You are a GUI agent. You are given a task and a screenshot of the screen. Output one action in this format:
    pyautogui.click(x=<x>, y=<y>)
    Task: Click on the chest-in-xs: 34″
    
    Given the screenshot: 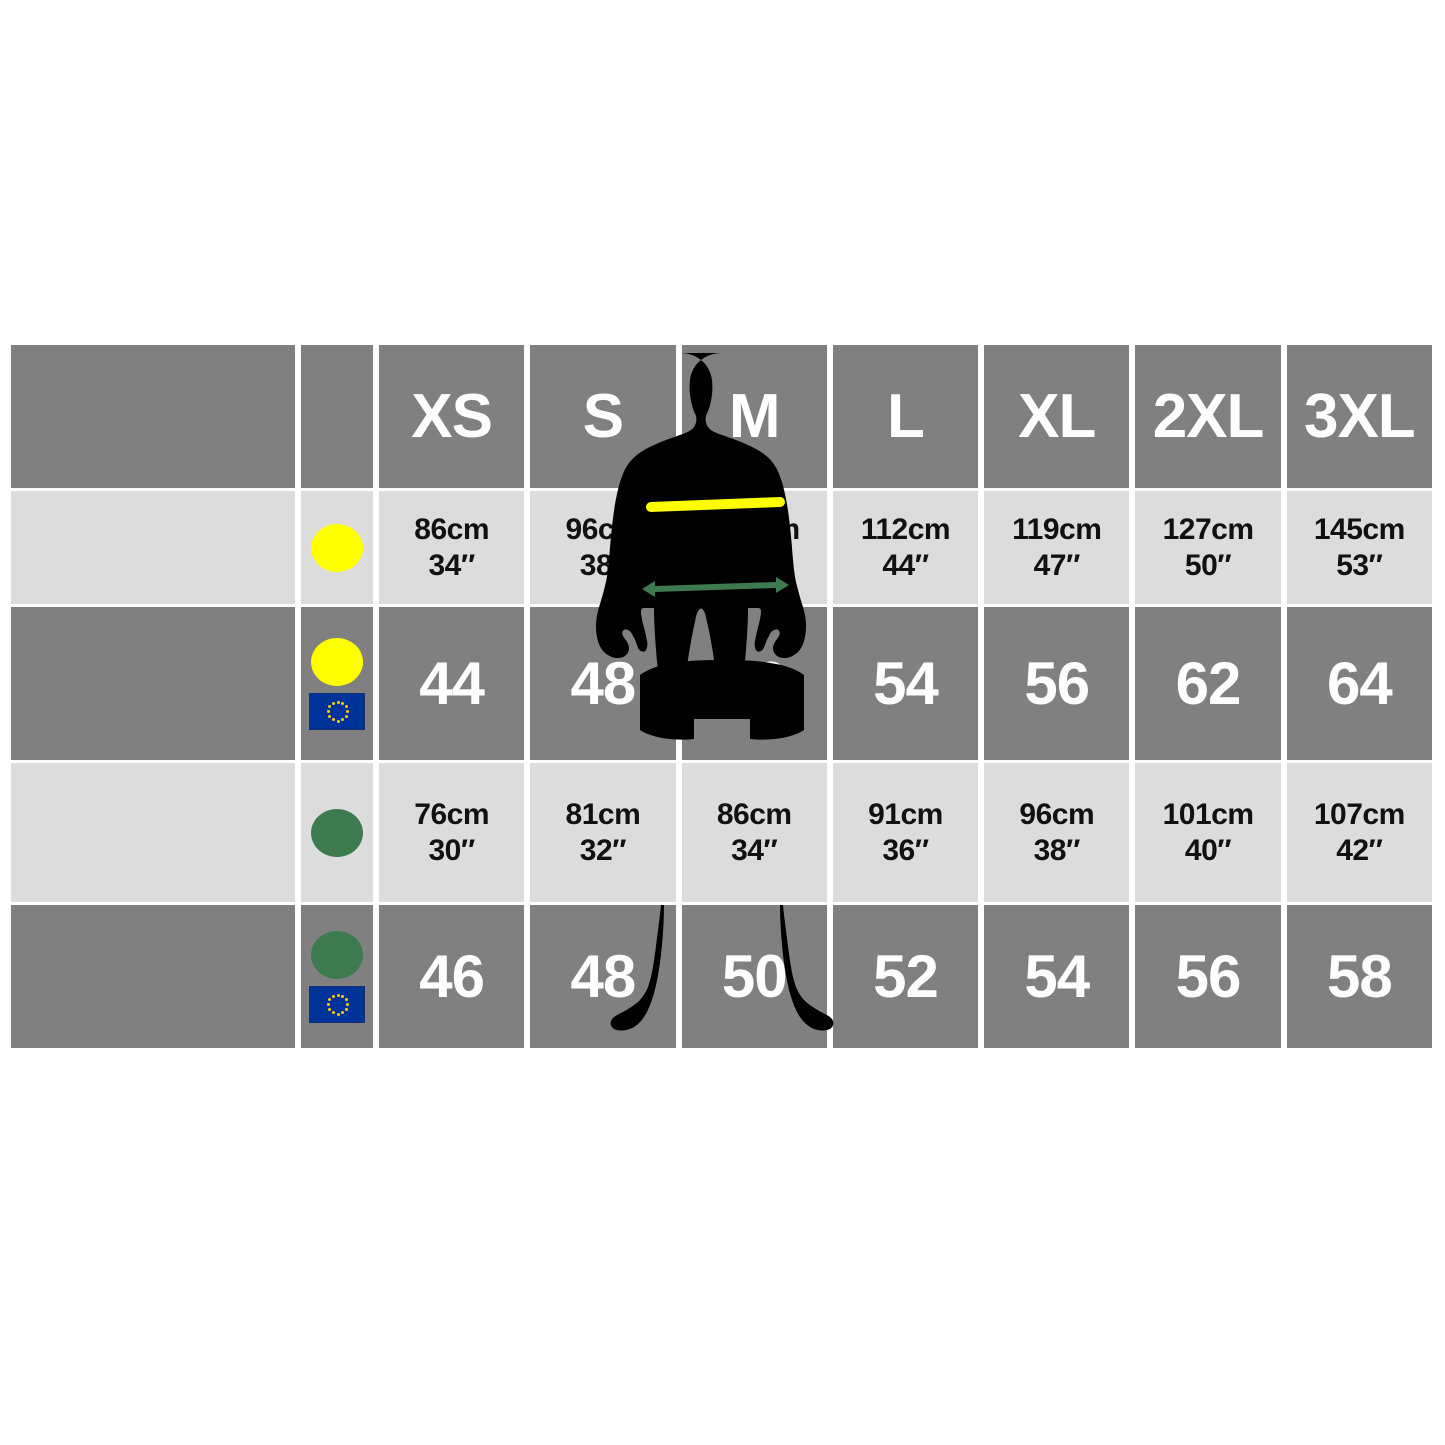 What is the action you would take?
    pyautogui.click(x=452, y=565)
    